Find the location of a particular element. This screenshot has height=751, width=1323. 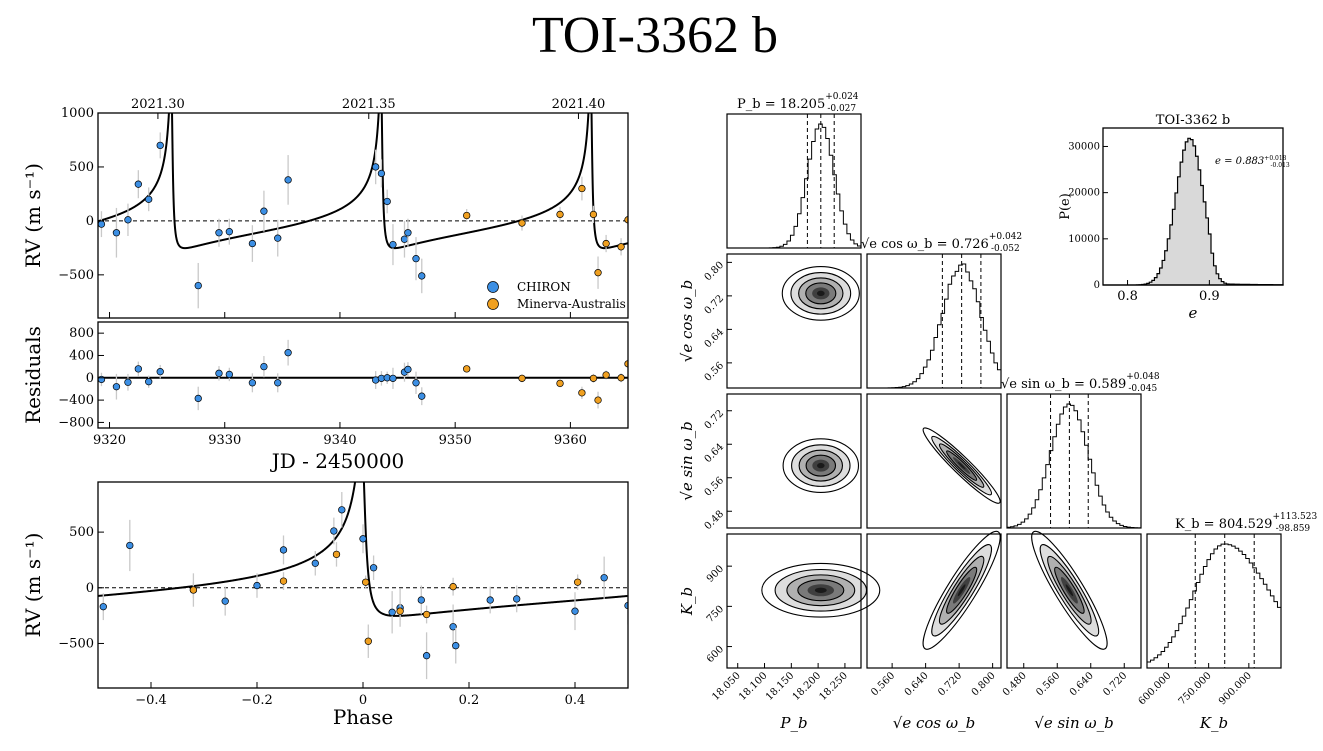

y-tick-label: 800 is located at coordinates (81, 333).